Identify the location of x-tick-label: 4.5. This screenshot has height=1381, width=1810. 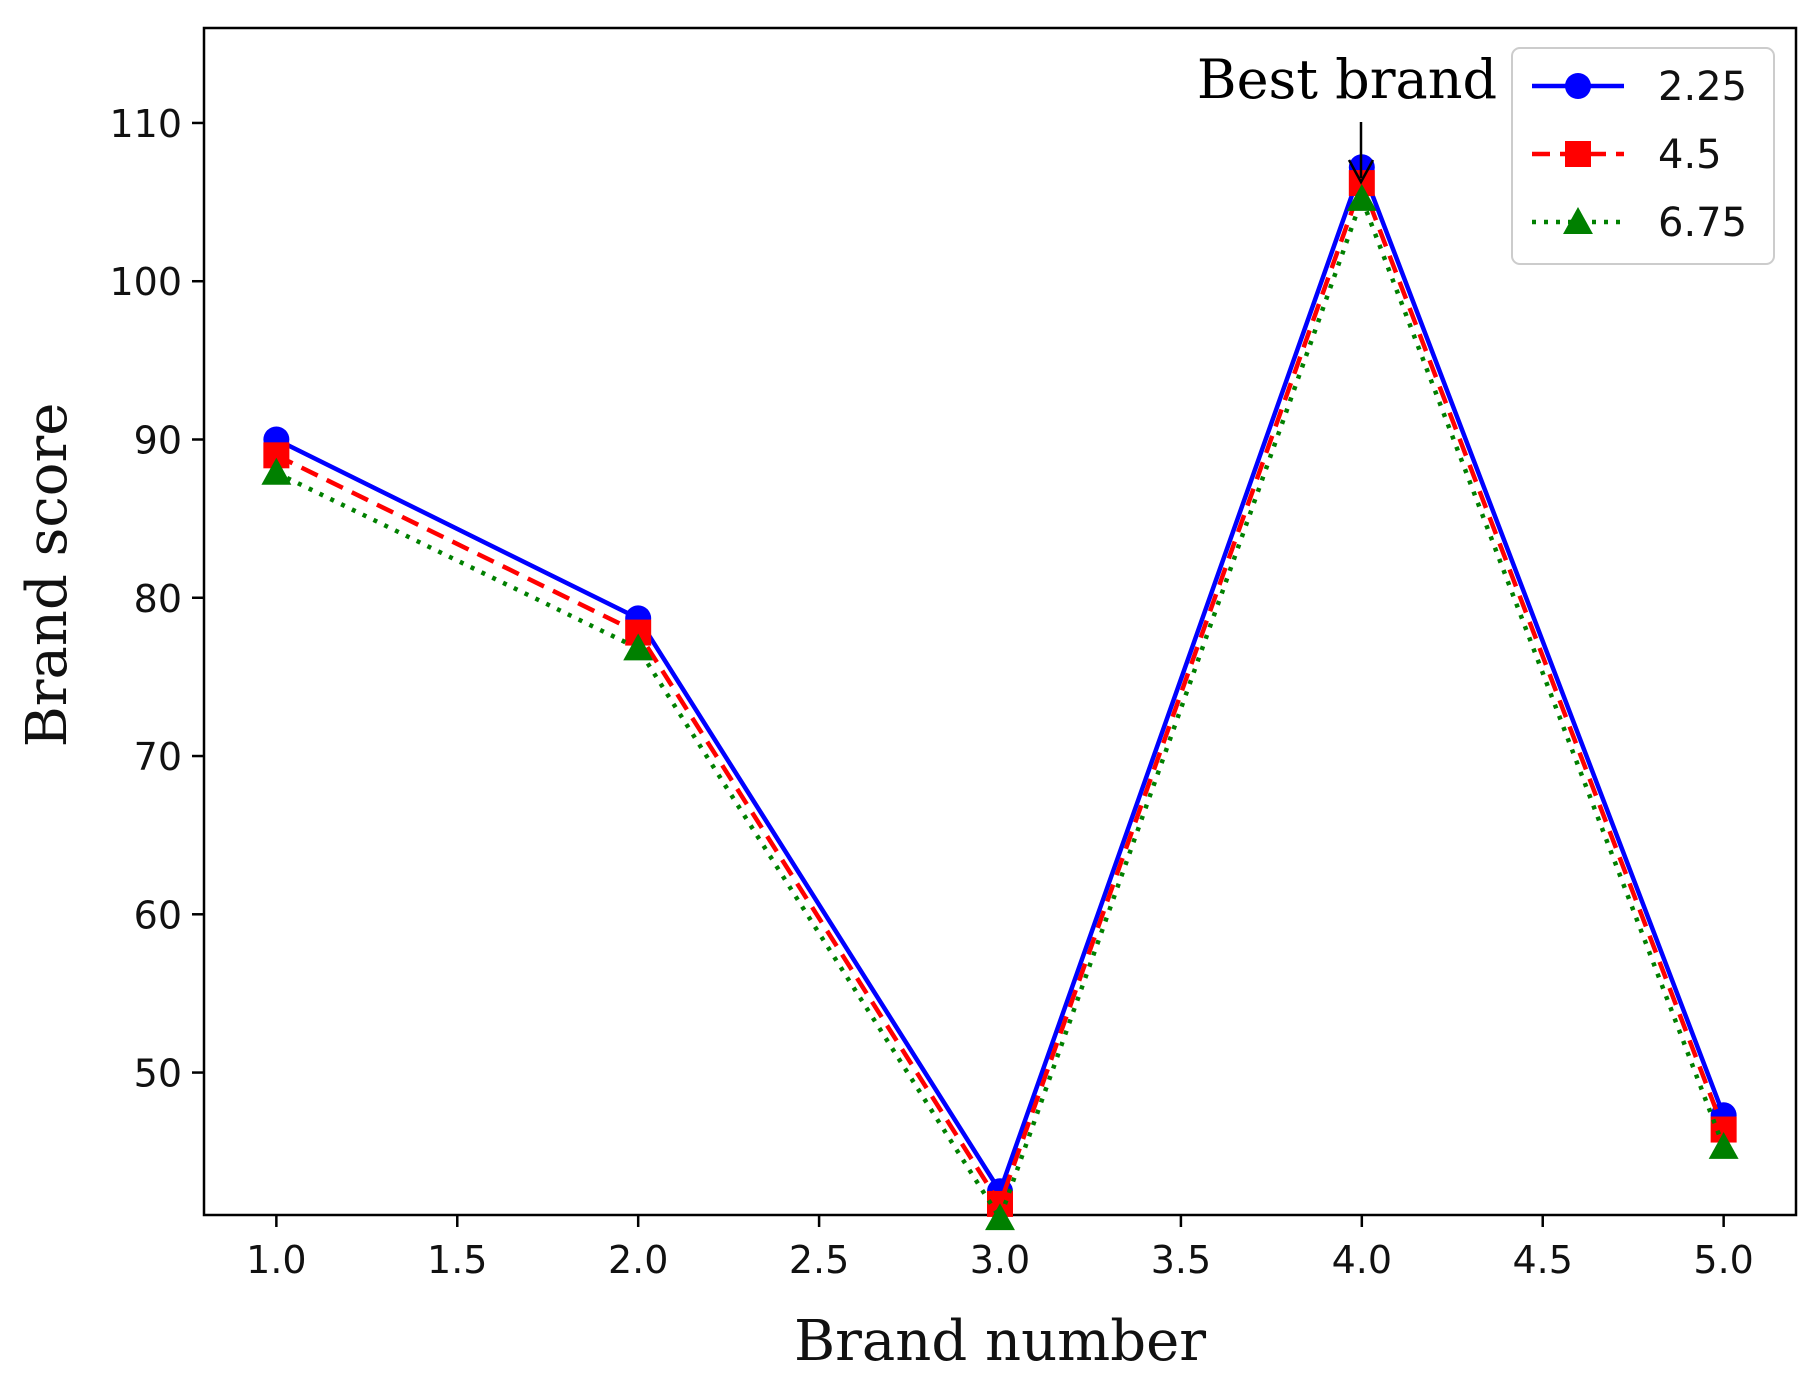
(1543, 1260).